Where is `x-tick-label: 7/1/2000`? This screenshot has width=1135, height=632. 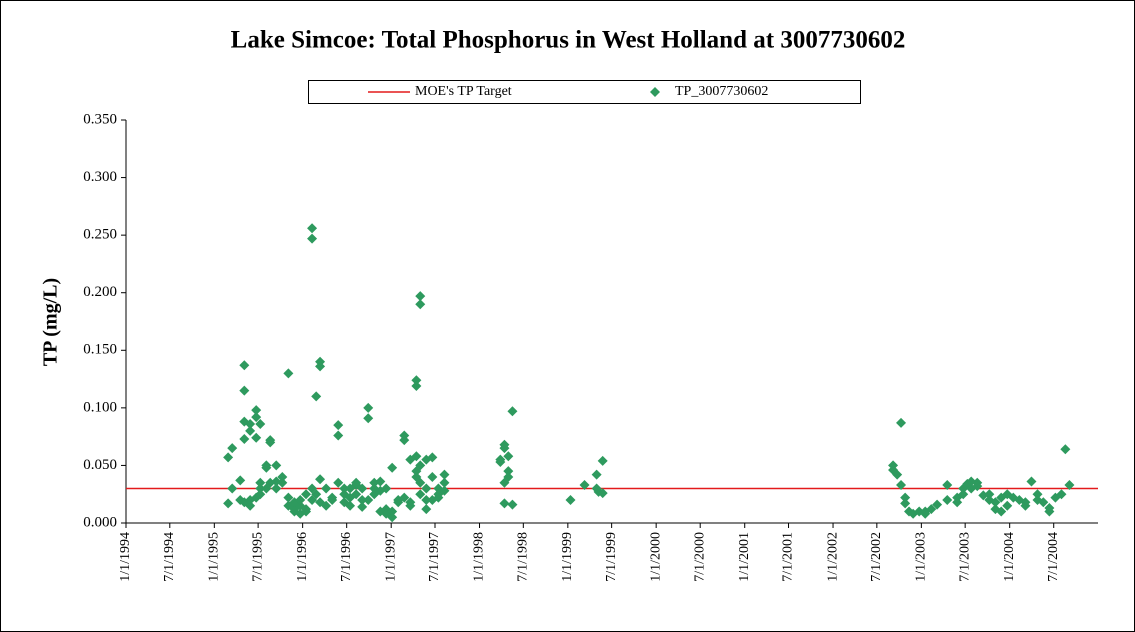 x-tick-label: 7/1/2000 is located at coordinates (699, 557).